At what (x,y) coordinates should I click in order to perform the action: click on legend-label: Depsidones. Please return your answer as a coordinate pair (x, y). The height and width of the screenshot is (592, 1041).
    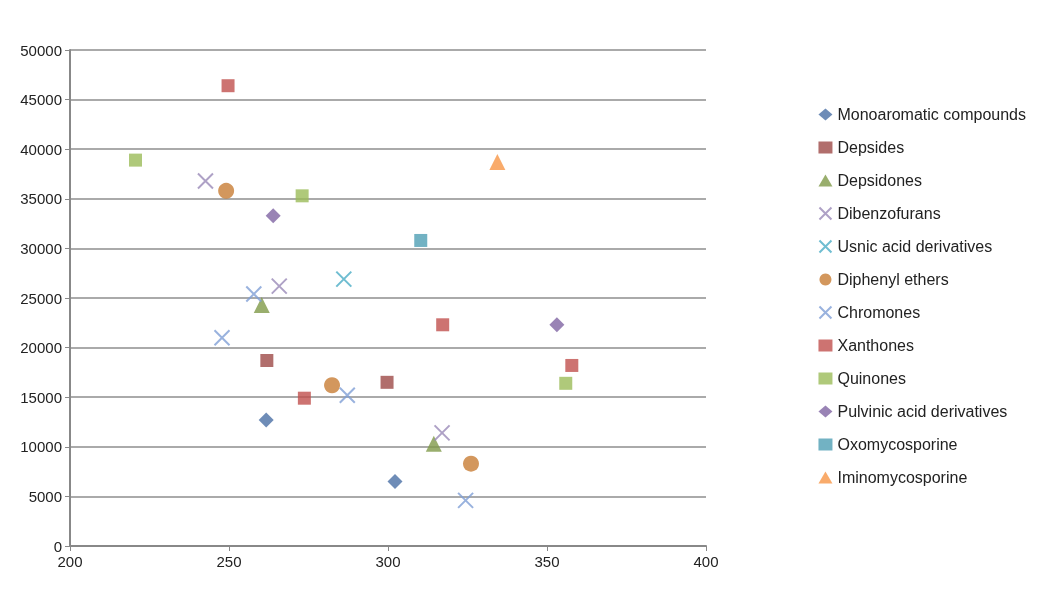
    Looking at the image, I should click on (879, 180).